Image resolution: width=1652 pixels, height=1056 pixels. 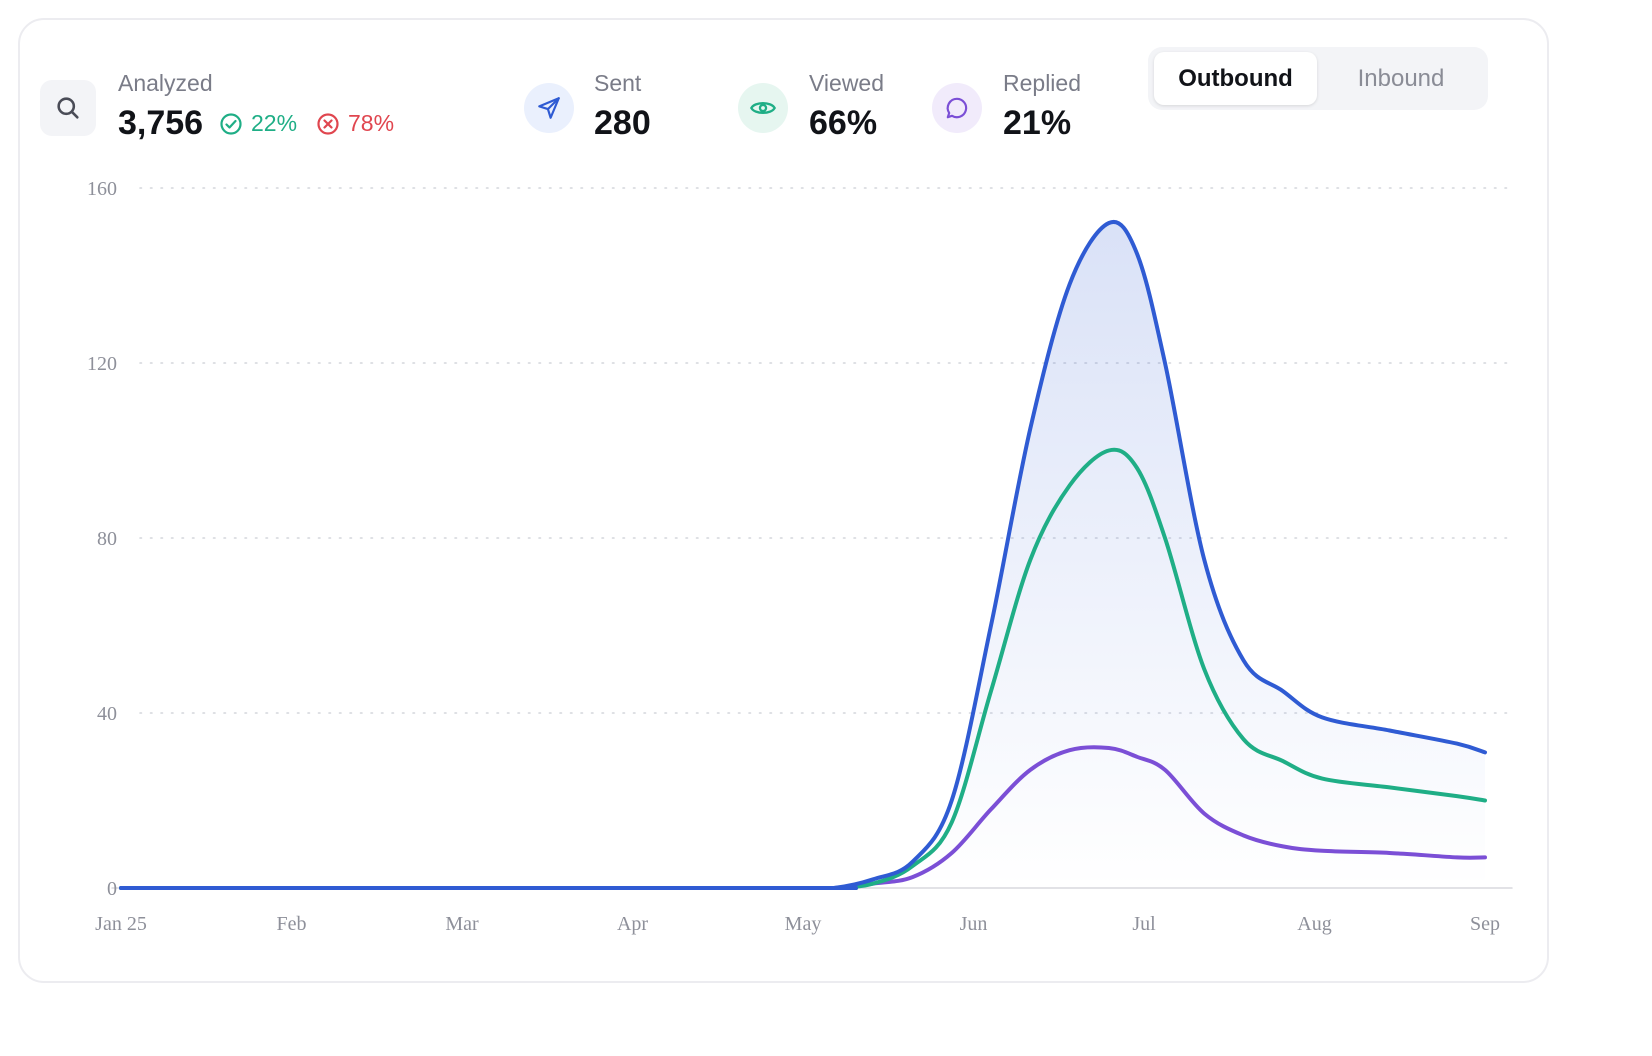 I want to click on send-icon-tile, so click(x=549, y=108).